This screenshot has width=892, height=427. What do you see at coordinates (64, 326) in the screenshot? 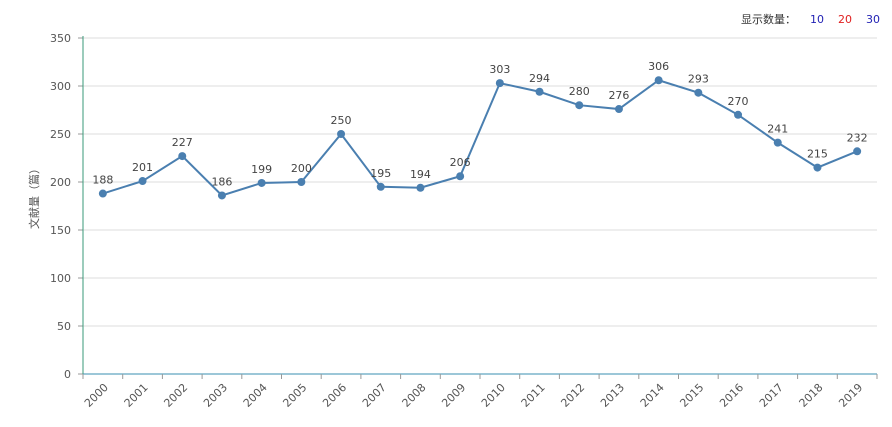
I see `y-tick-label: 50` at bounding box center [64, 326].